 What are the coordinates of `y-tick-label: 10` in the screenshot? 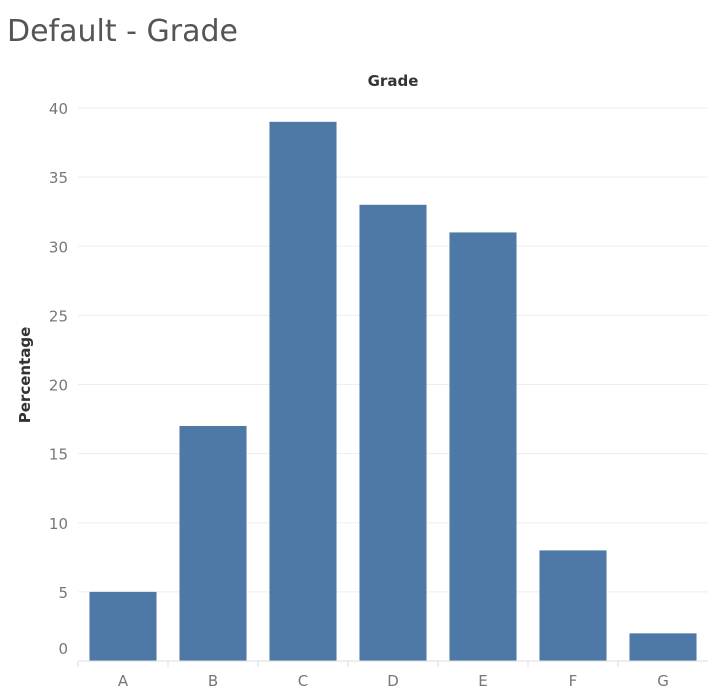 It's located at (58, 524).